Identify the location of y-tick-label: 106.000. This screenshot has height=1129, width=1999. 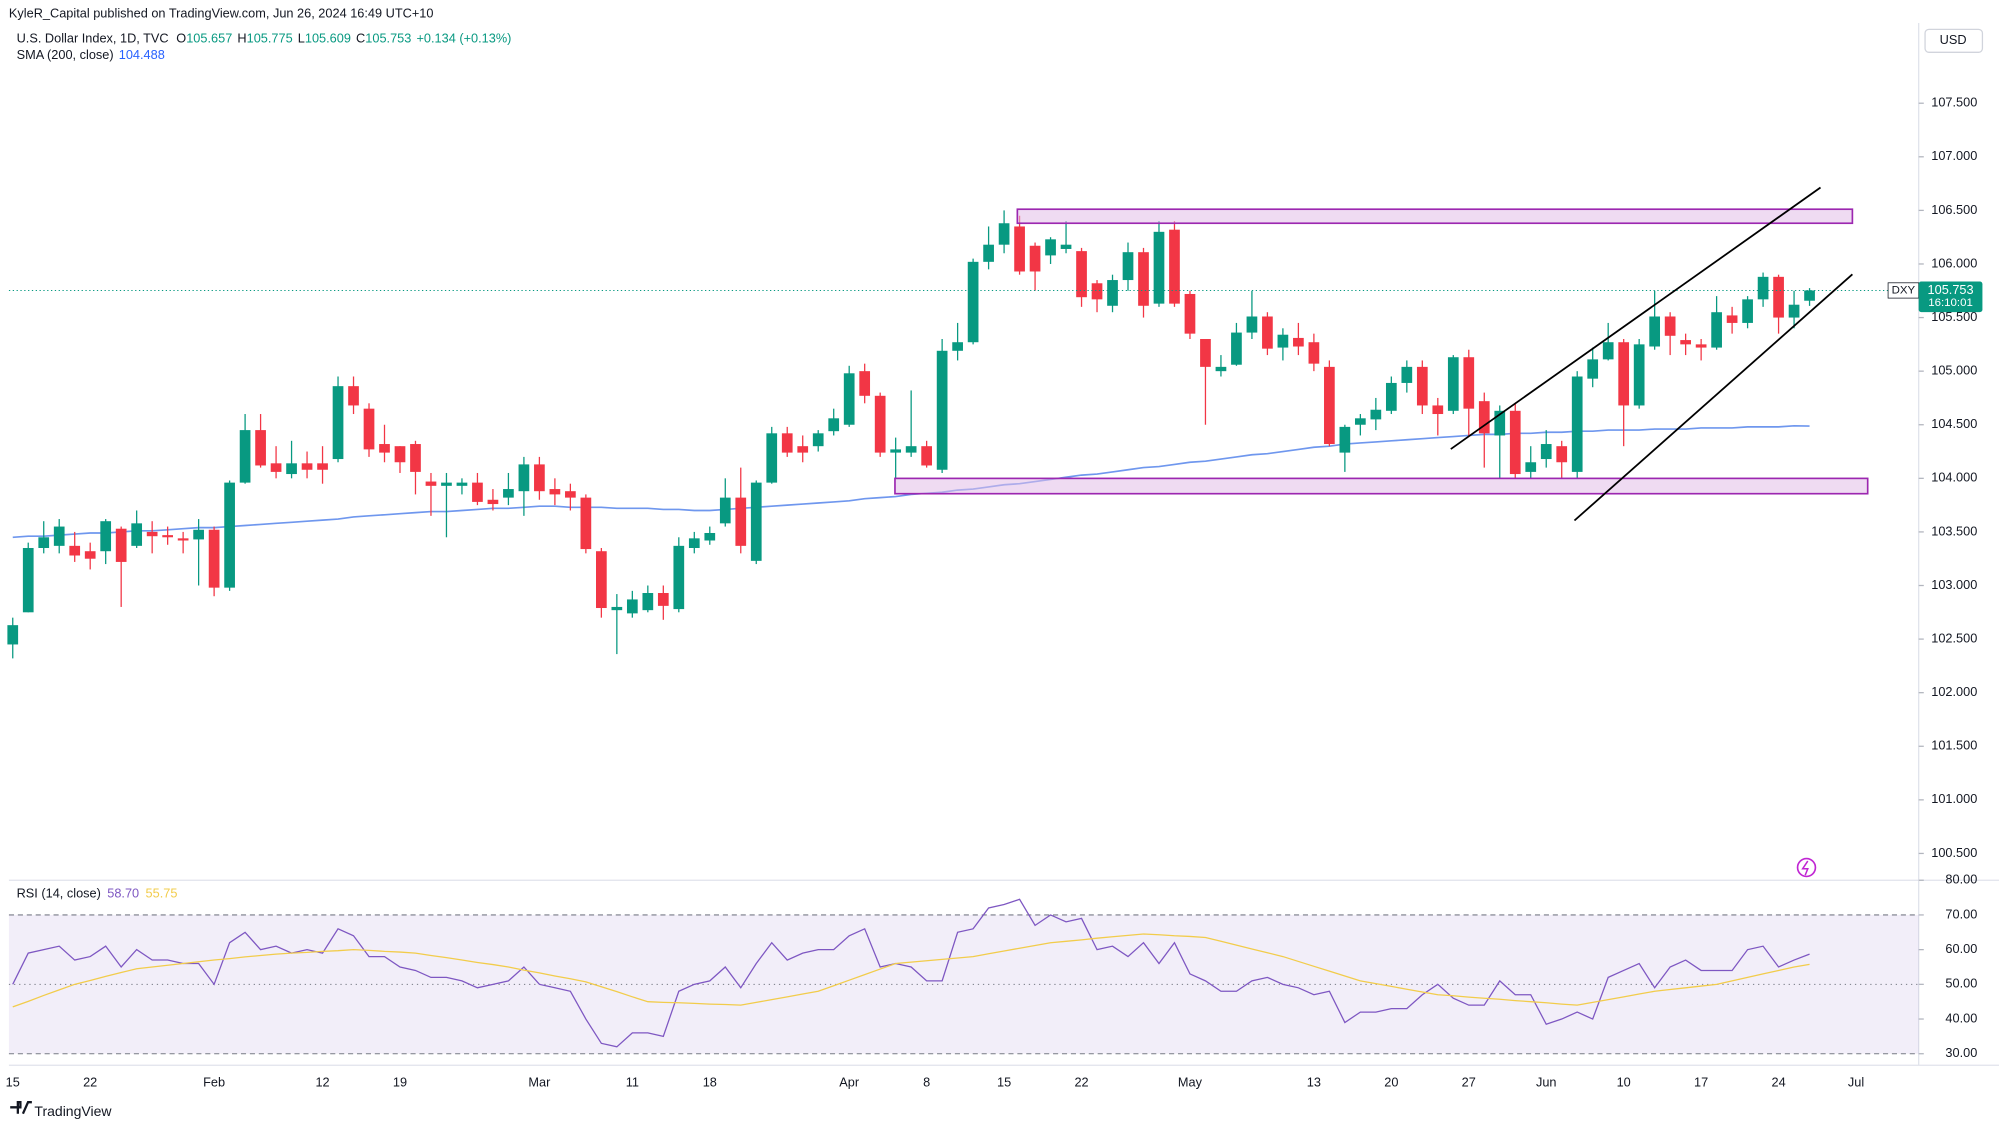
(1954, 262).